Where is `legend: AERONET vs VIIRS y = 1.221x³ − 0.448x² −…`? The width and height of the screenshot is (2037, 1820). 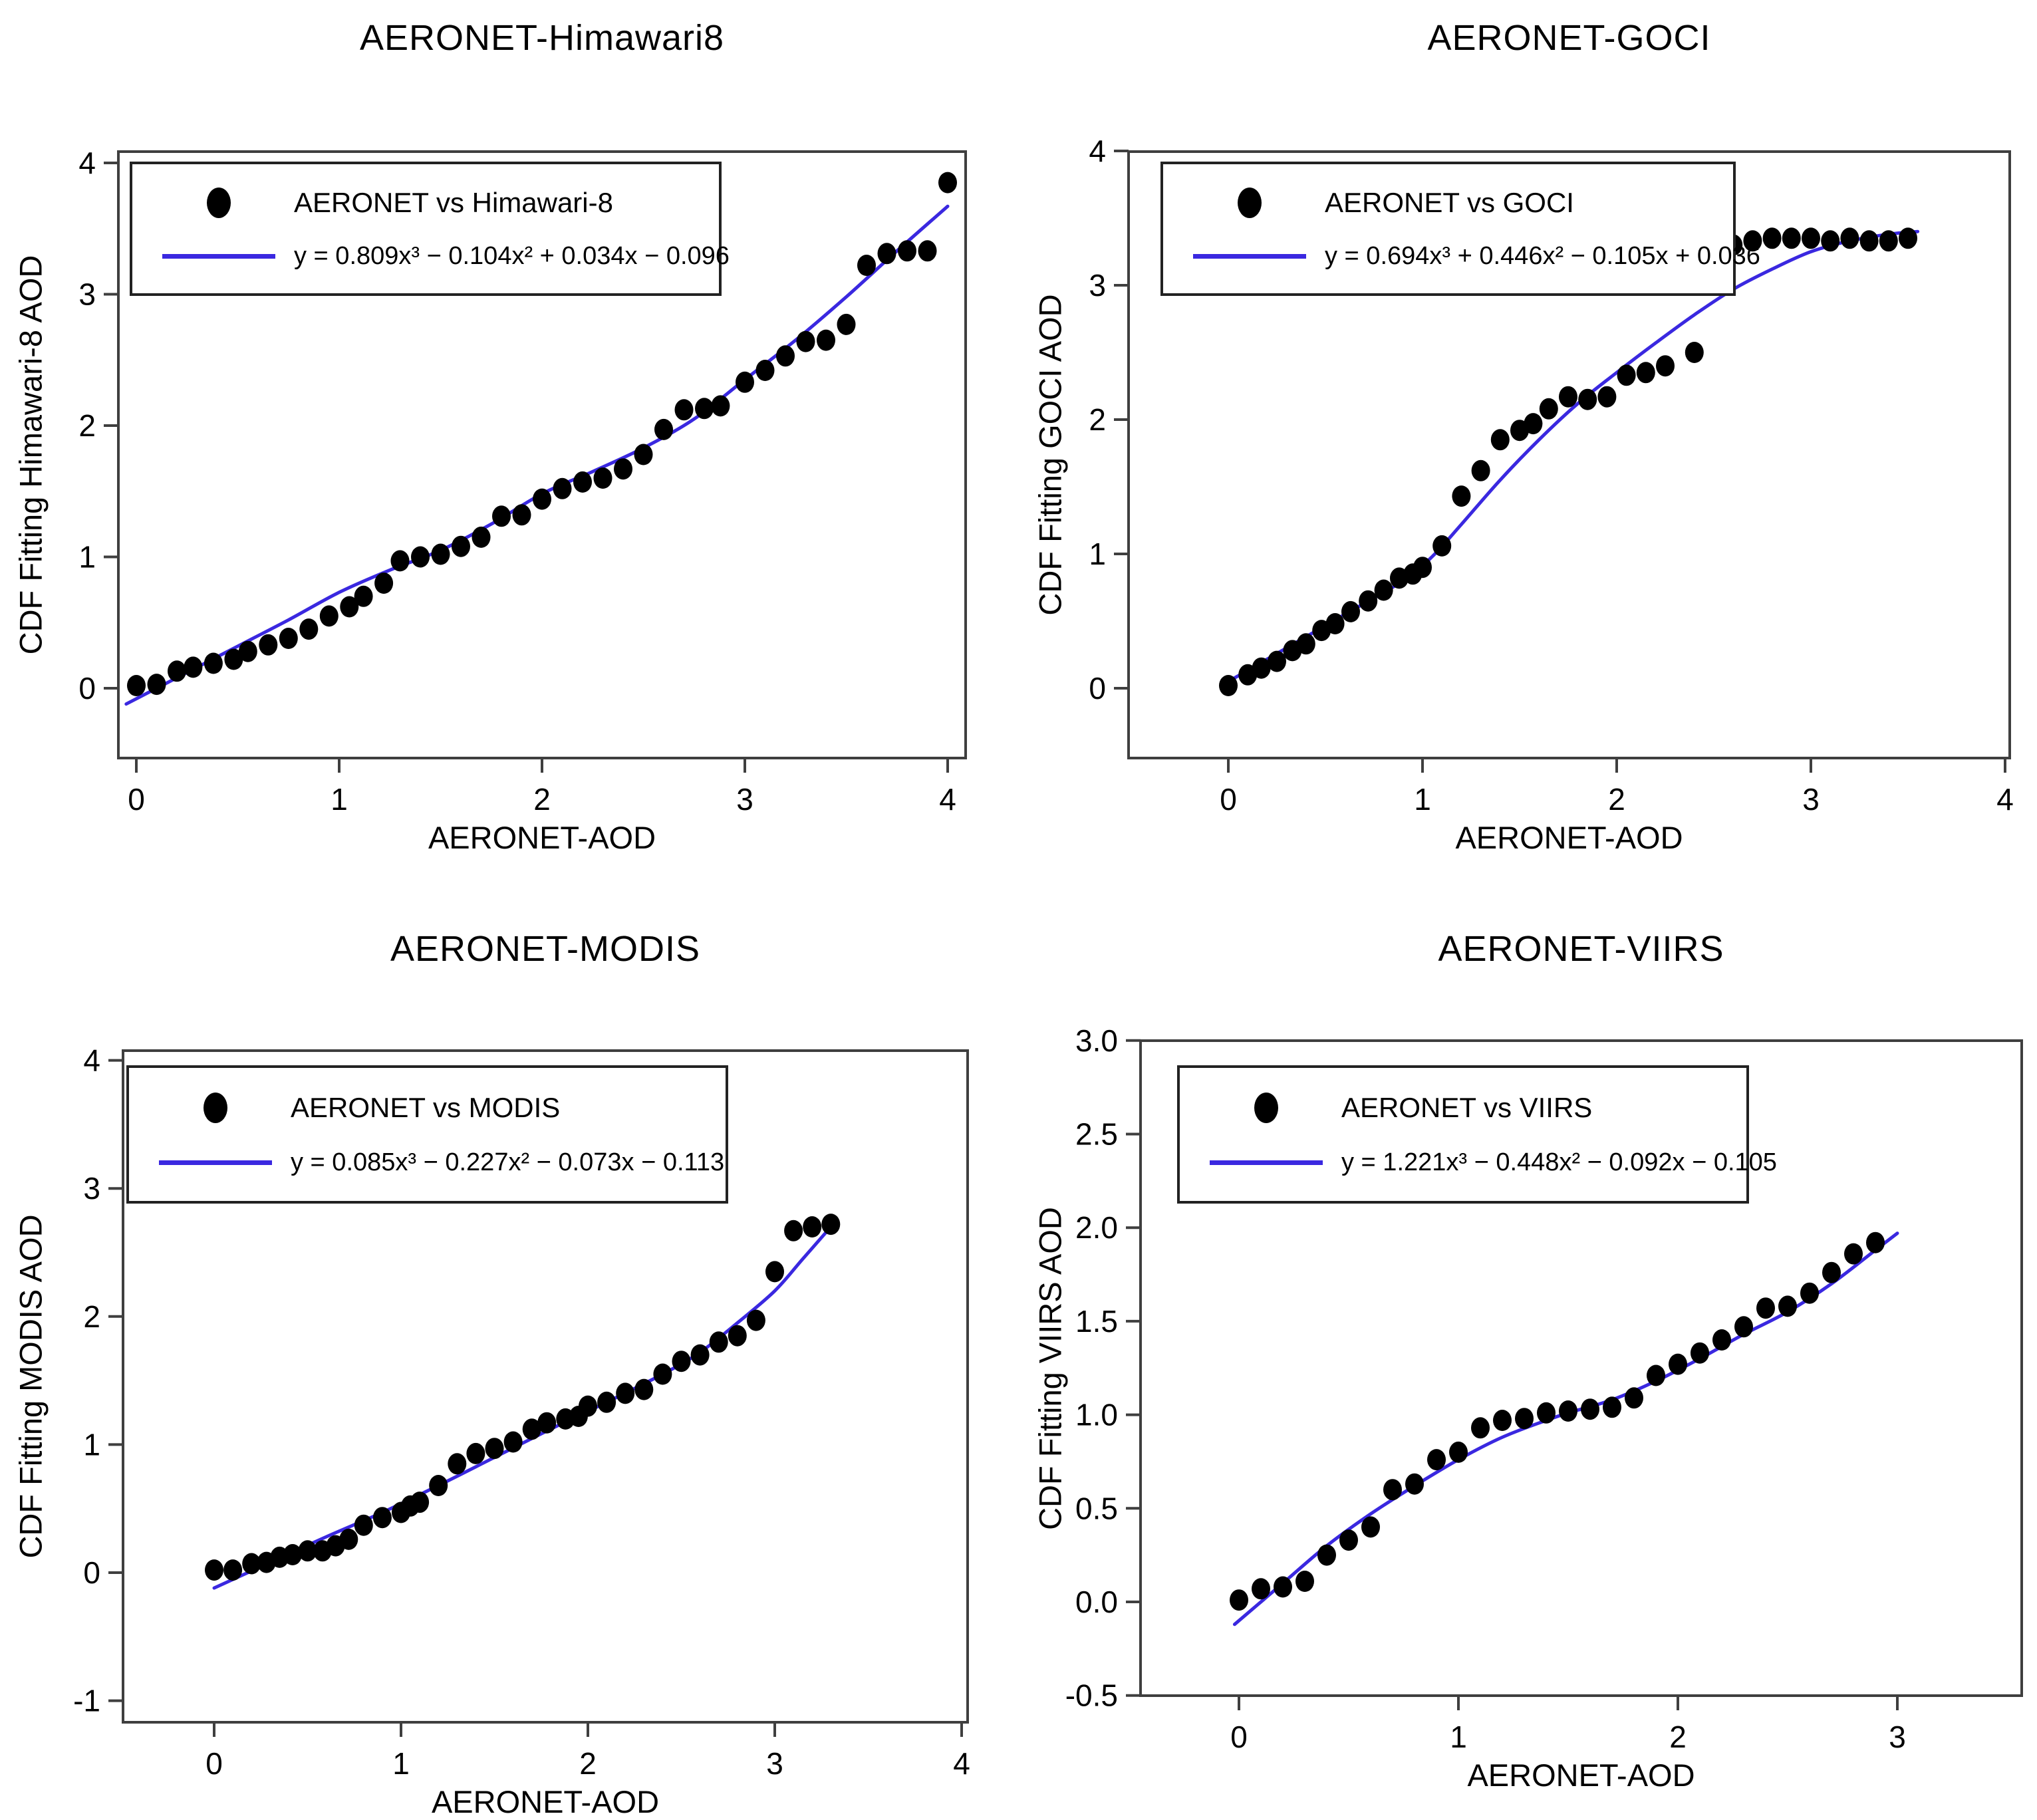
legend: AERONET vs VIIRS y = 1.221x³ − 0.448x² −… is located at coordinates (1477, 1134).